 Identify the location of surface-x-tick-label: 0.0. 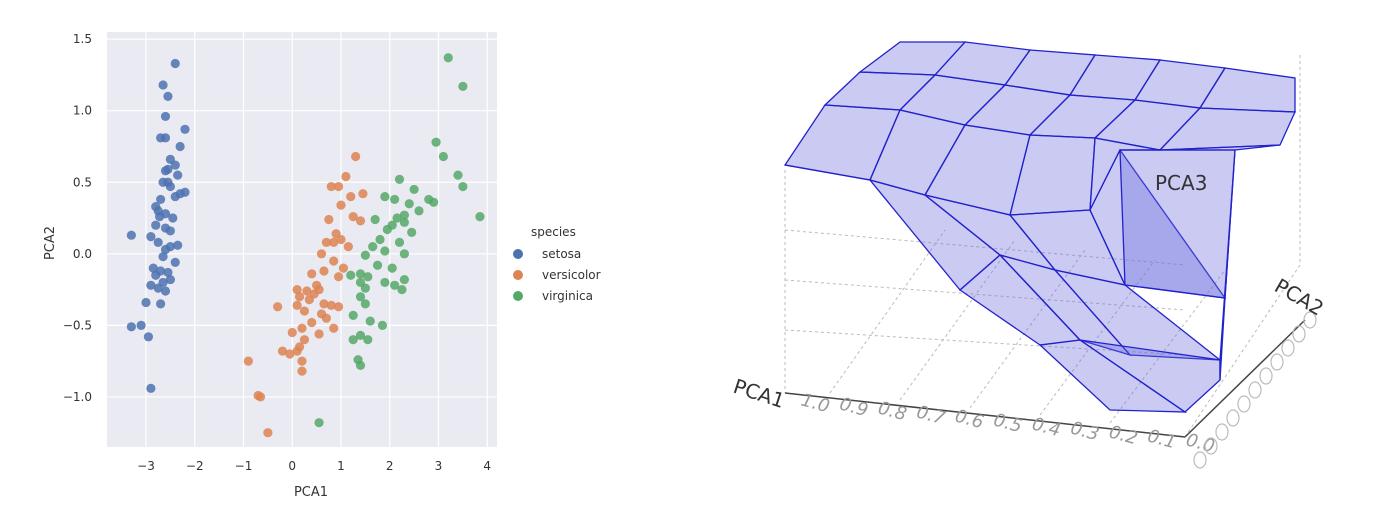
(1200, 444).